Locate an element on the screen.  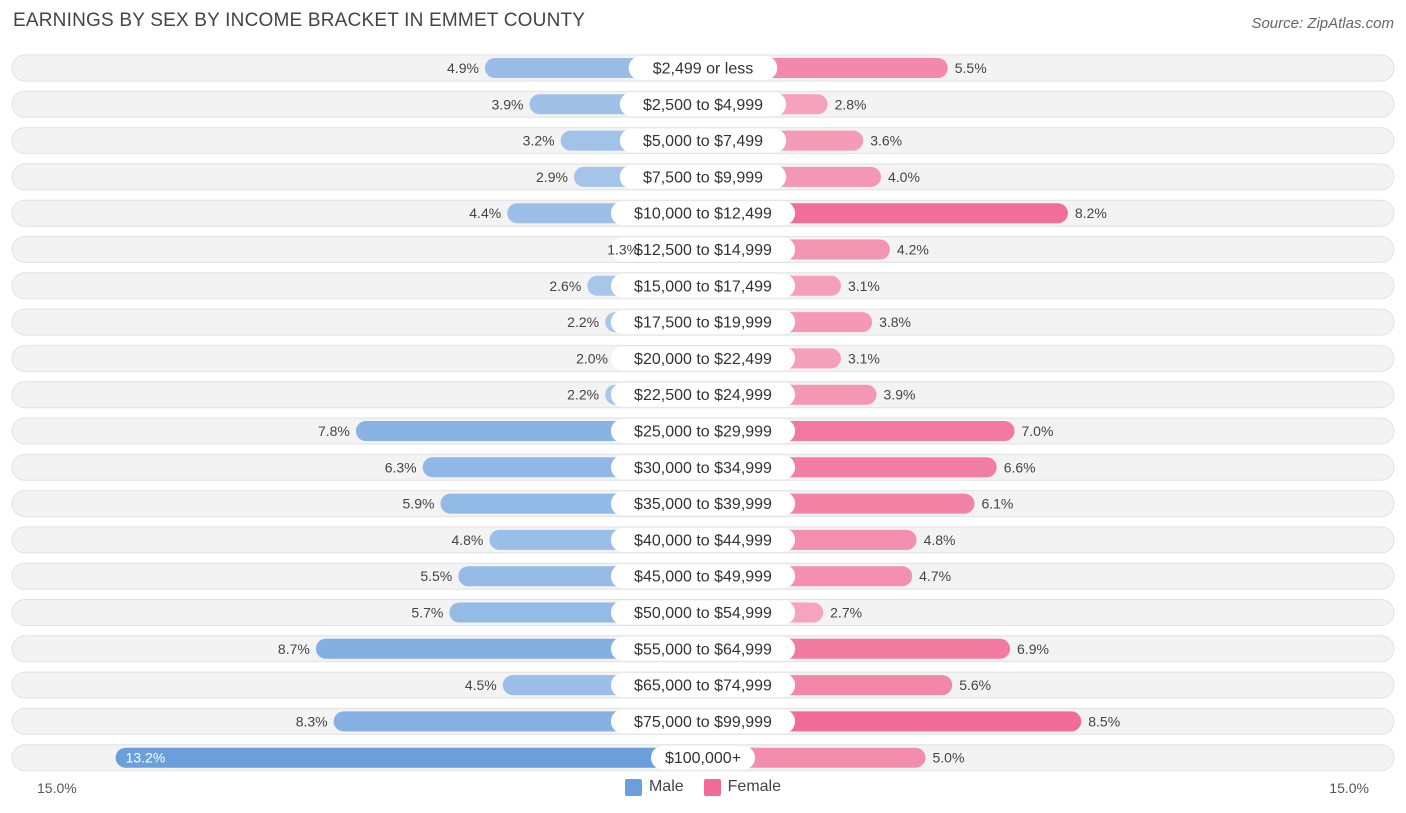
female-value-label: 5.5% is located at coordinates (971, 68).